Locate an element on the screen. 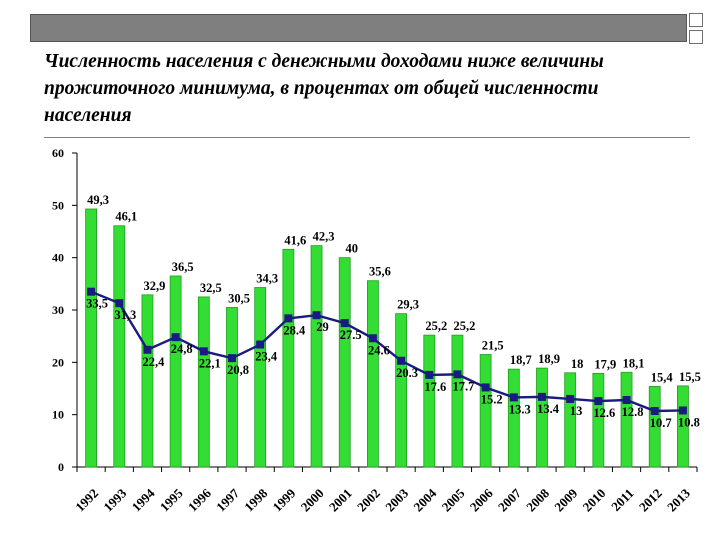  x-tick-label: 1994 is located at coordinates (143, 499).